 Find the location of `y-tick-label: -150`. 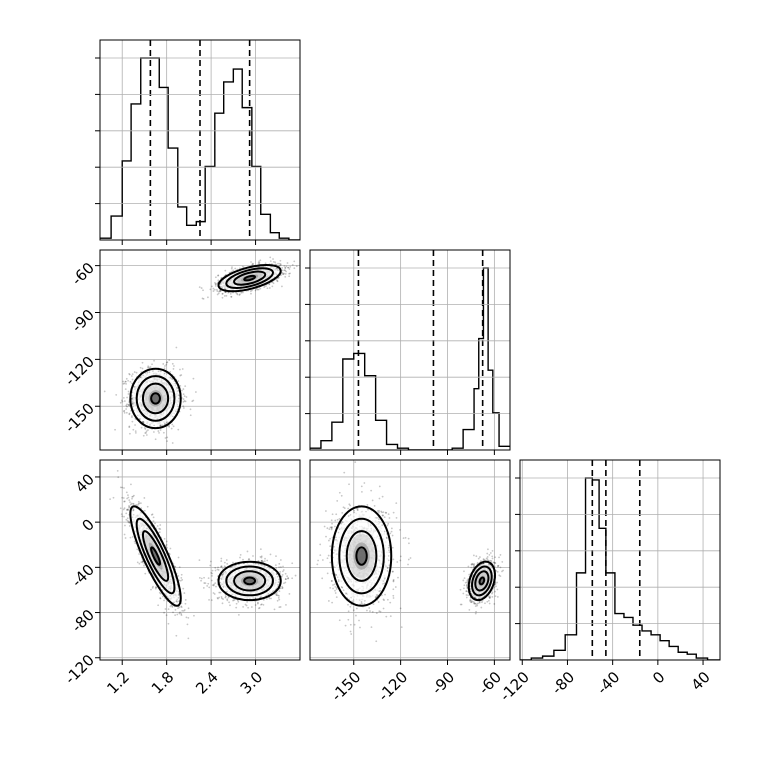

y-tick-label: -150 is located at coordinates (79, 418).